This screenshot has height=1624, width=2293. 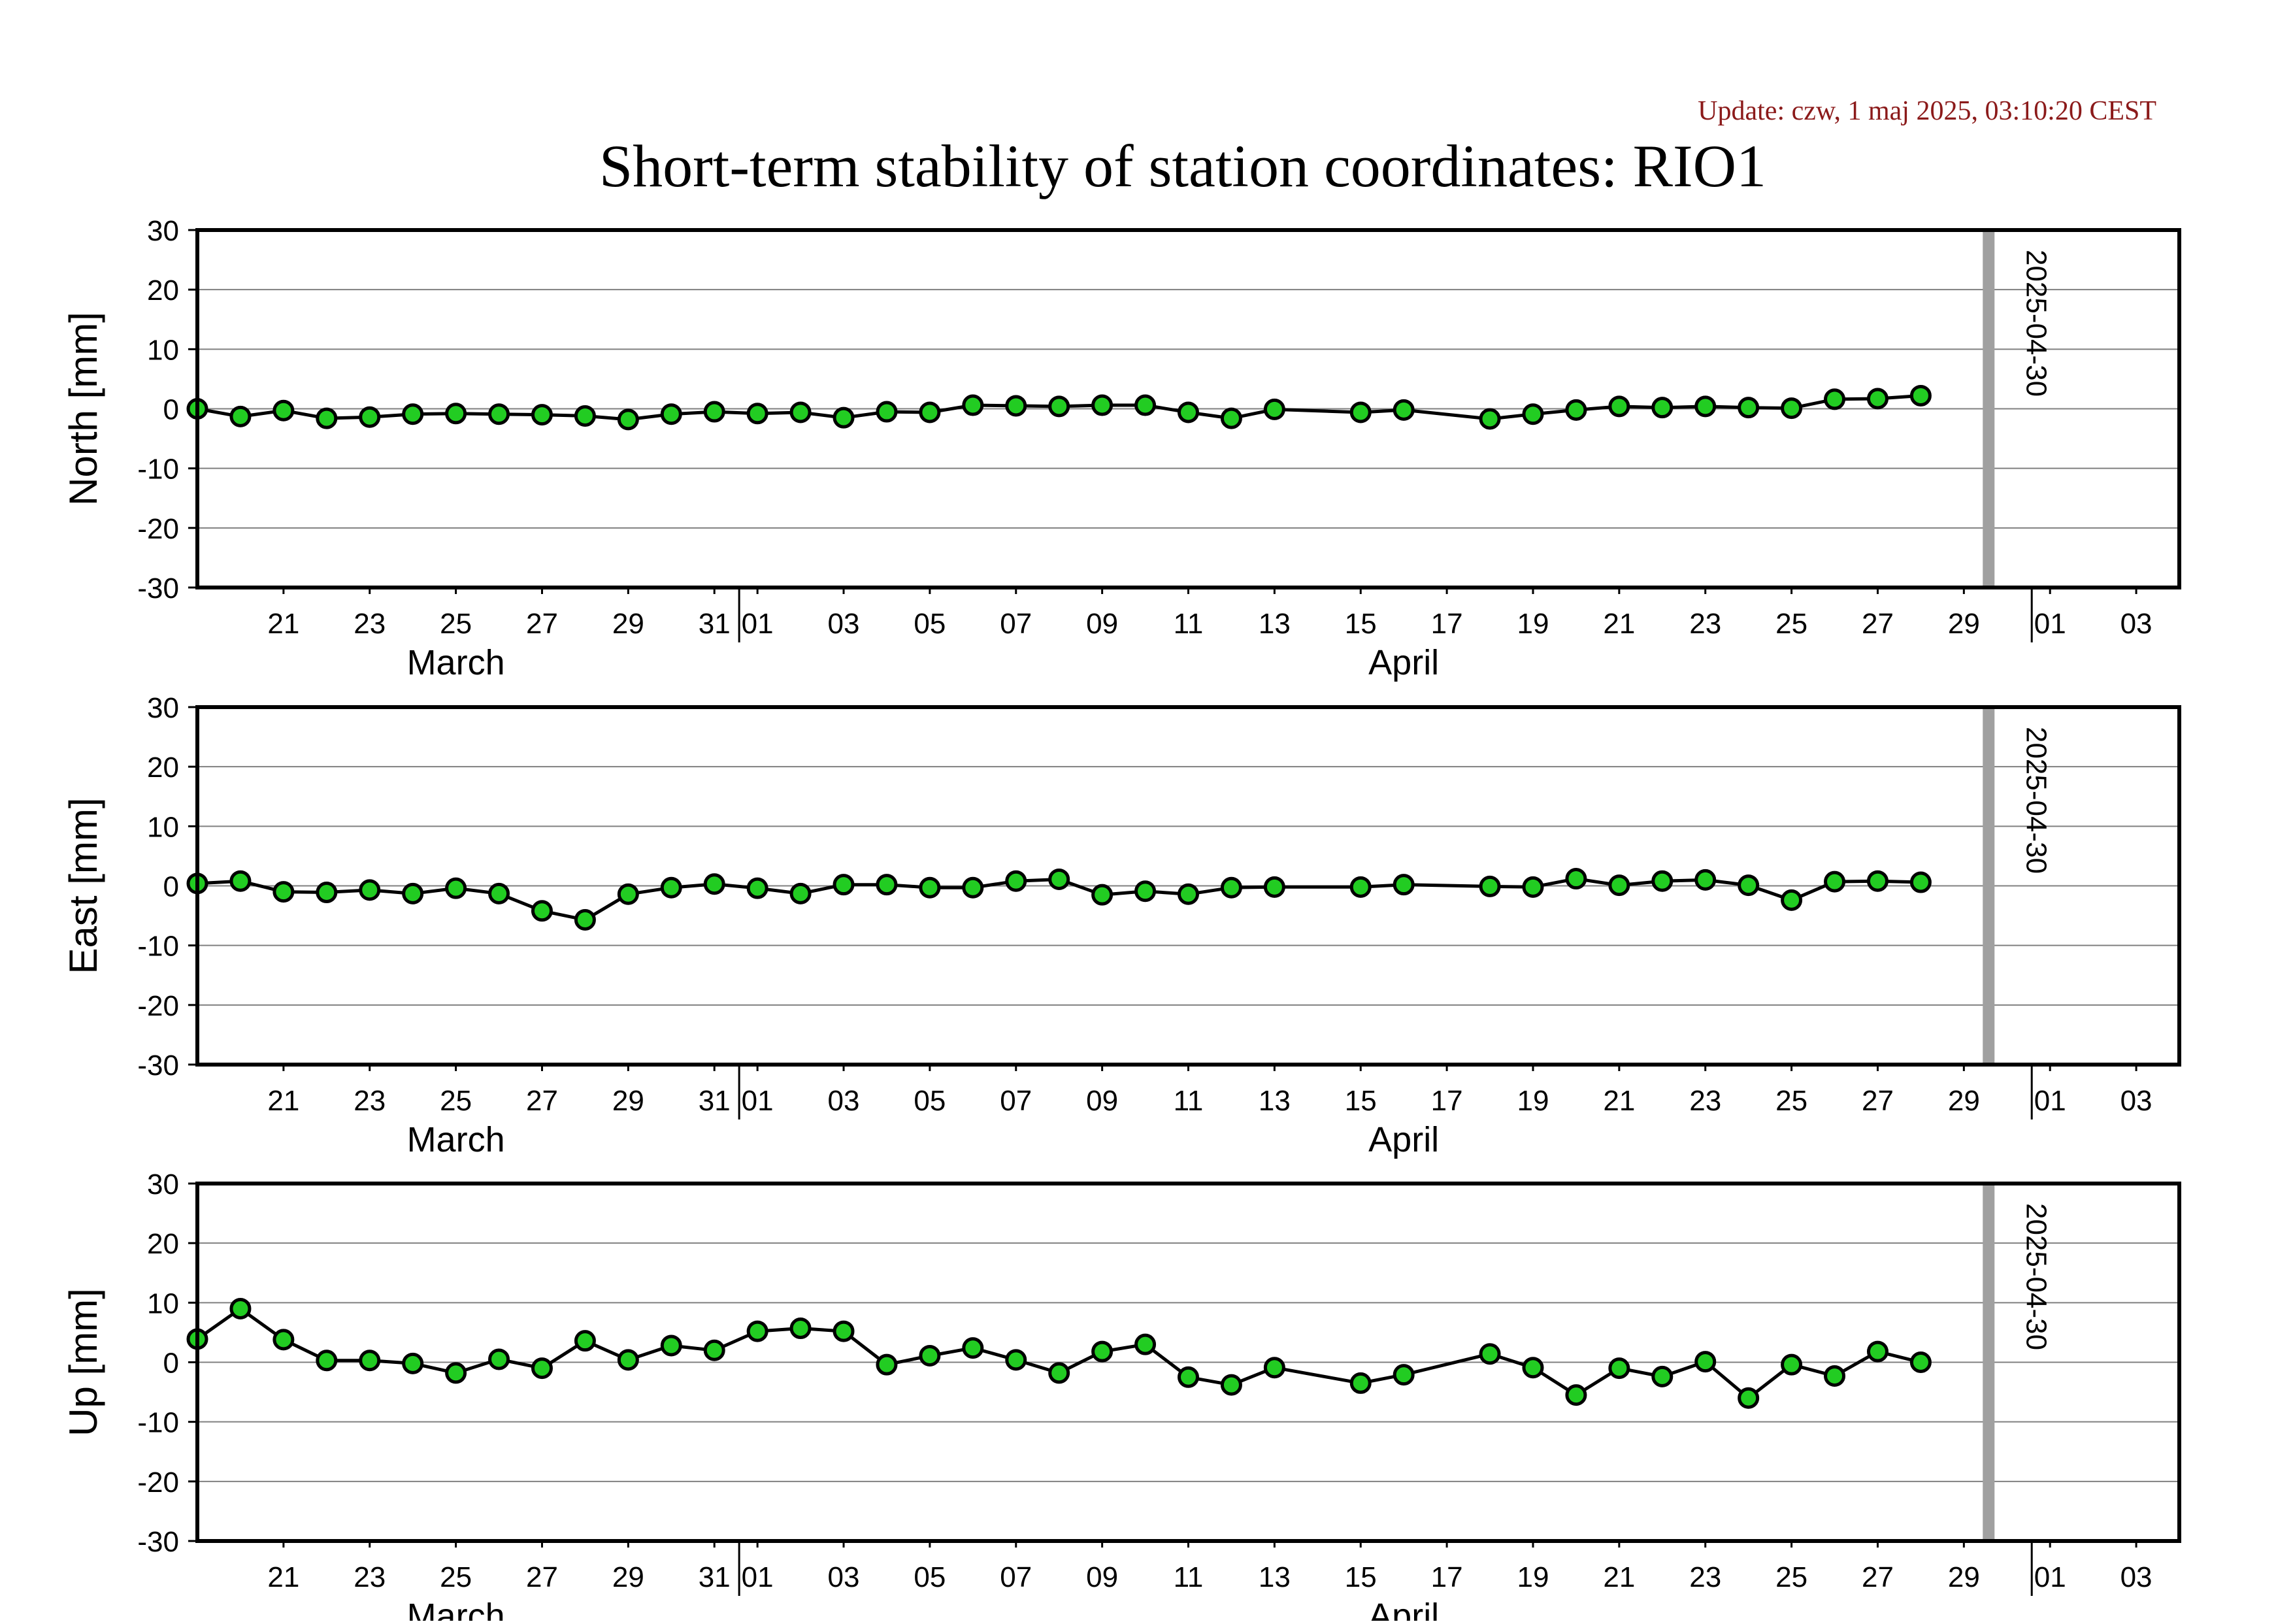 I want to click on y-axis-label: North [mm], so click(x=83, y=409).